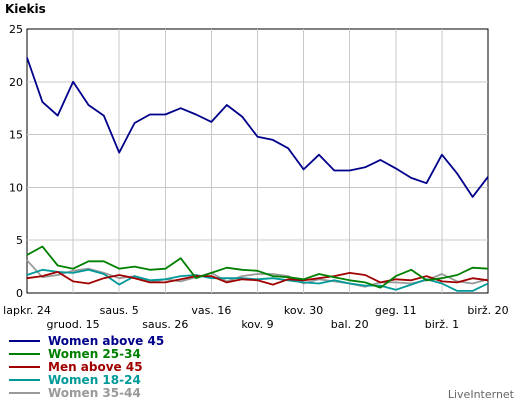  What do you see at coordinates (16, 29) in the screenshot?
I see `y-tick-label: 25` at bounding box center [16, 29].